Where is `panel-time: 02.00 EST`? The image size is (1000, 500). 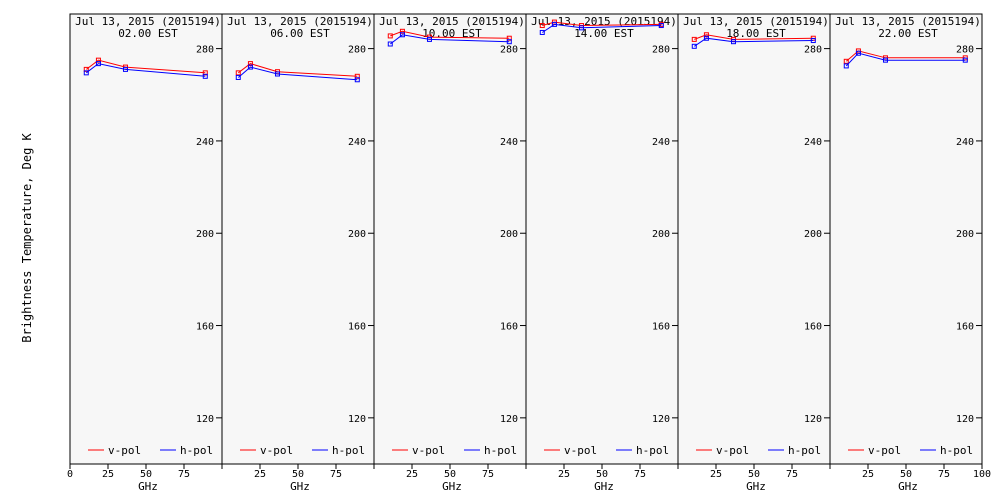
panel-time: 02.00 EST is located at coordinates (148, 33).